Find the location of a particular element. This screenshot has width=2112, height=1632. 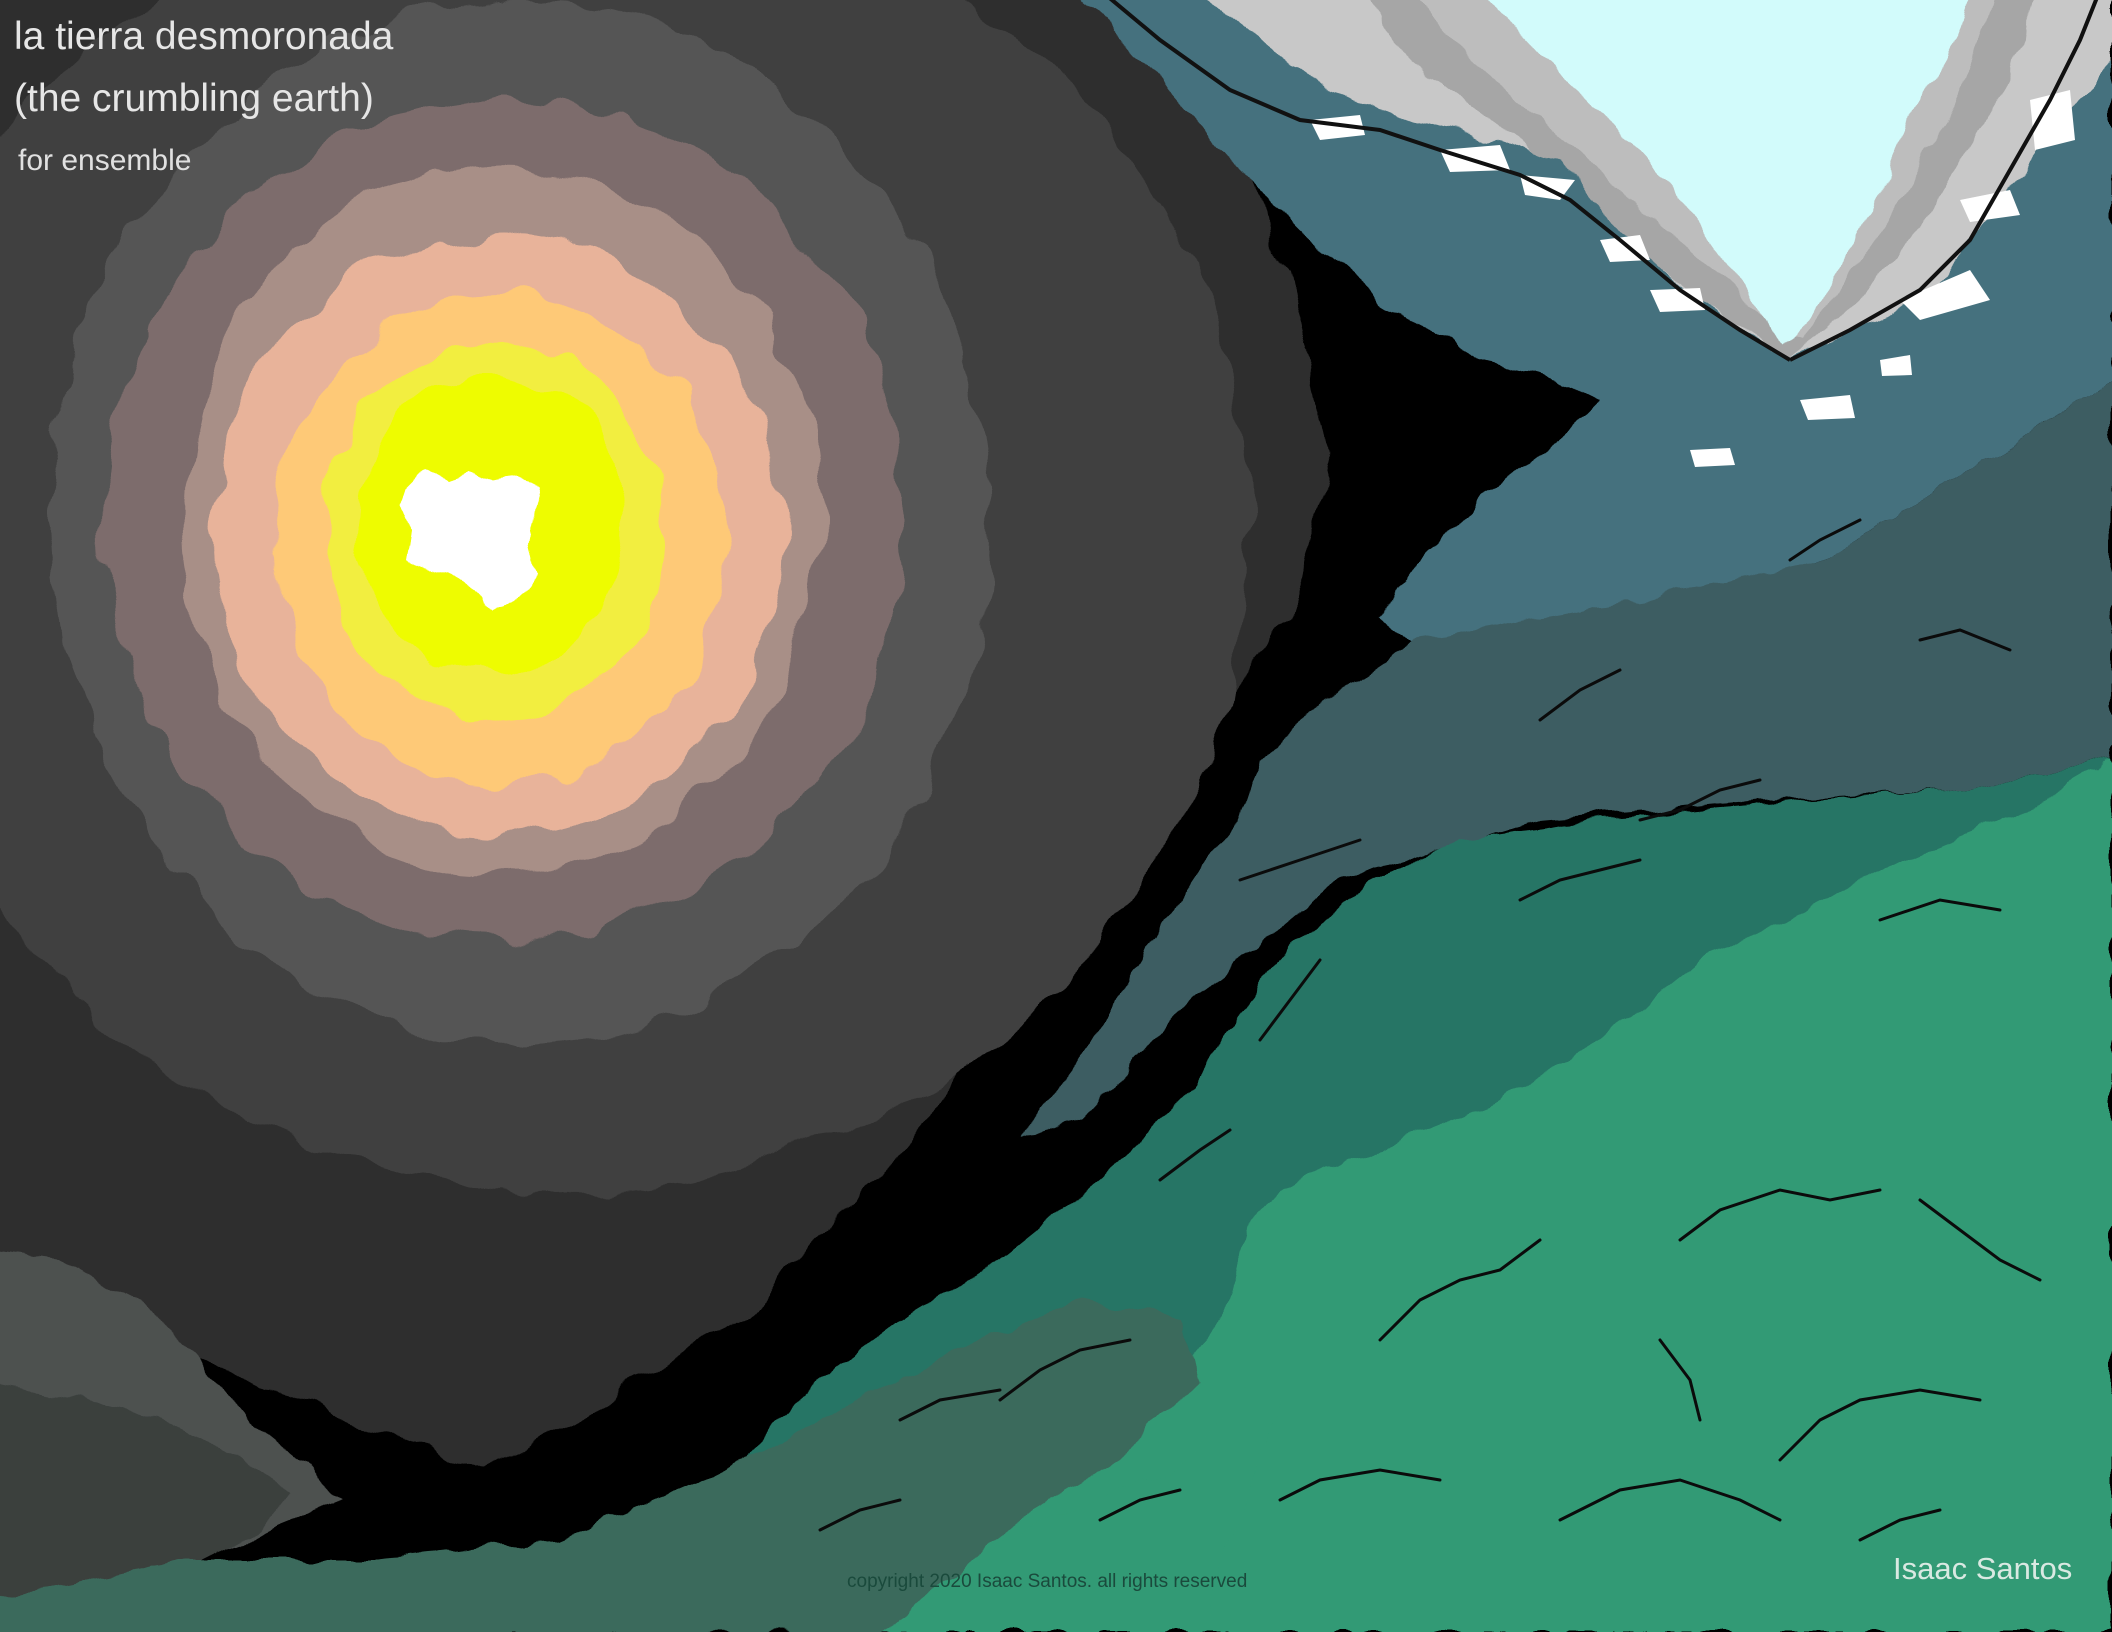

green-ground-bottom is located at coordinates (1080, 1506).